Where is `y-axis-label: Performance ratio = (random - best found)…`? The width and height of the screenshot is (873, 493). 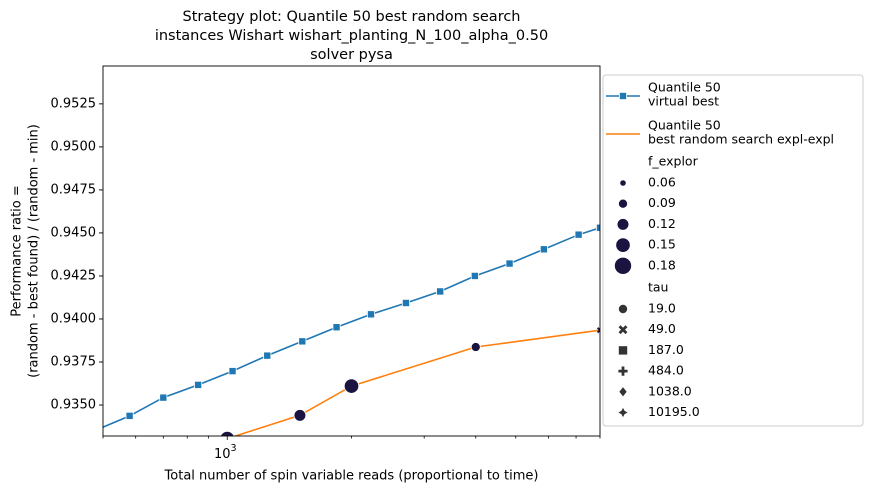
y-axis-label: Performance ratio = (random - best found)… is located at coordinates (26, 251).